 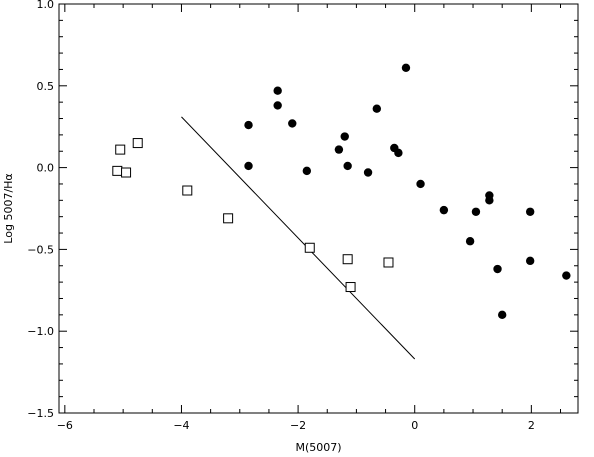 What do you see at coordinates (414, 425) in the screenshot?
I see `x-tick-label: 0` at bounding box center [414, 425].